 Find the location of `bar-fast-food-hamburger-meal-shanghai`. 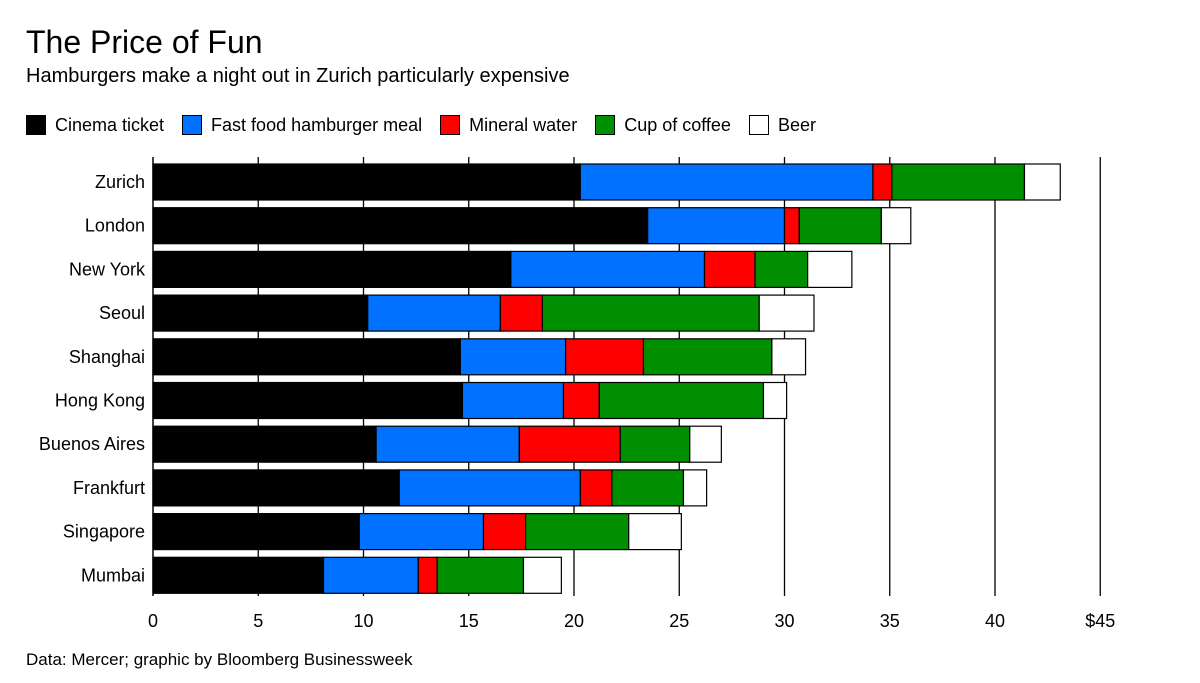

bar-fast-food-hamburger-meal-shanghai is located at coordinates (513, 357).